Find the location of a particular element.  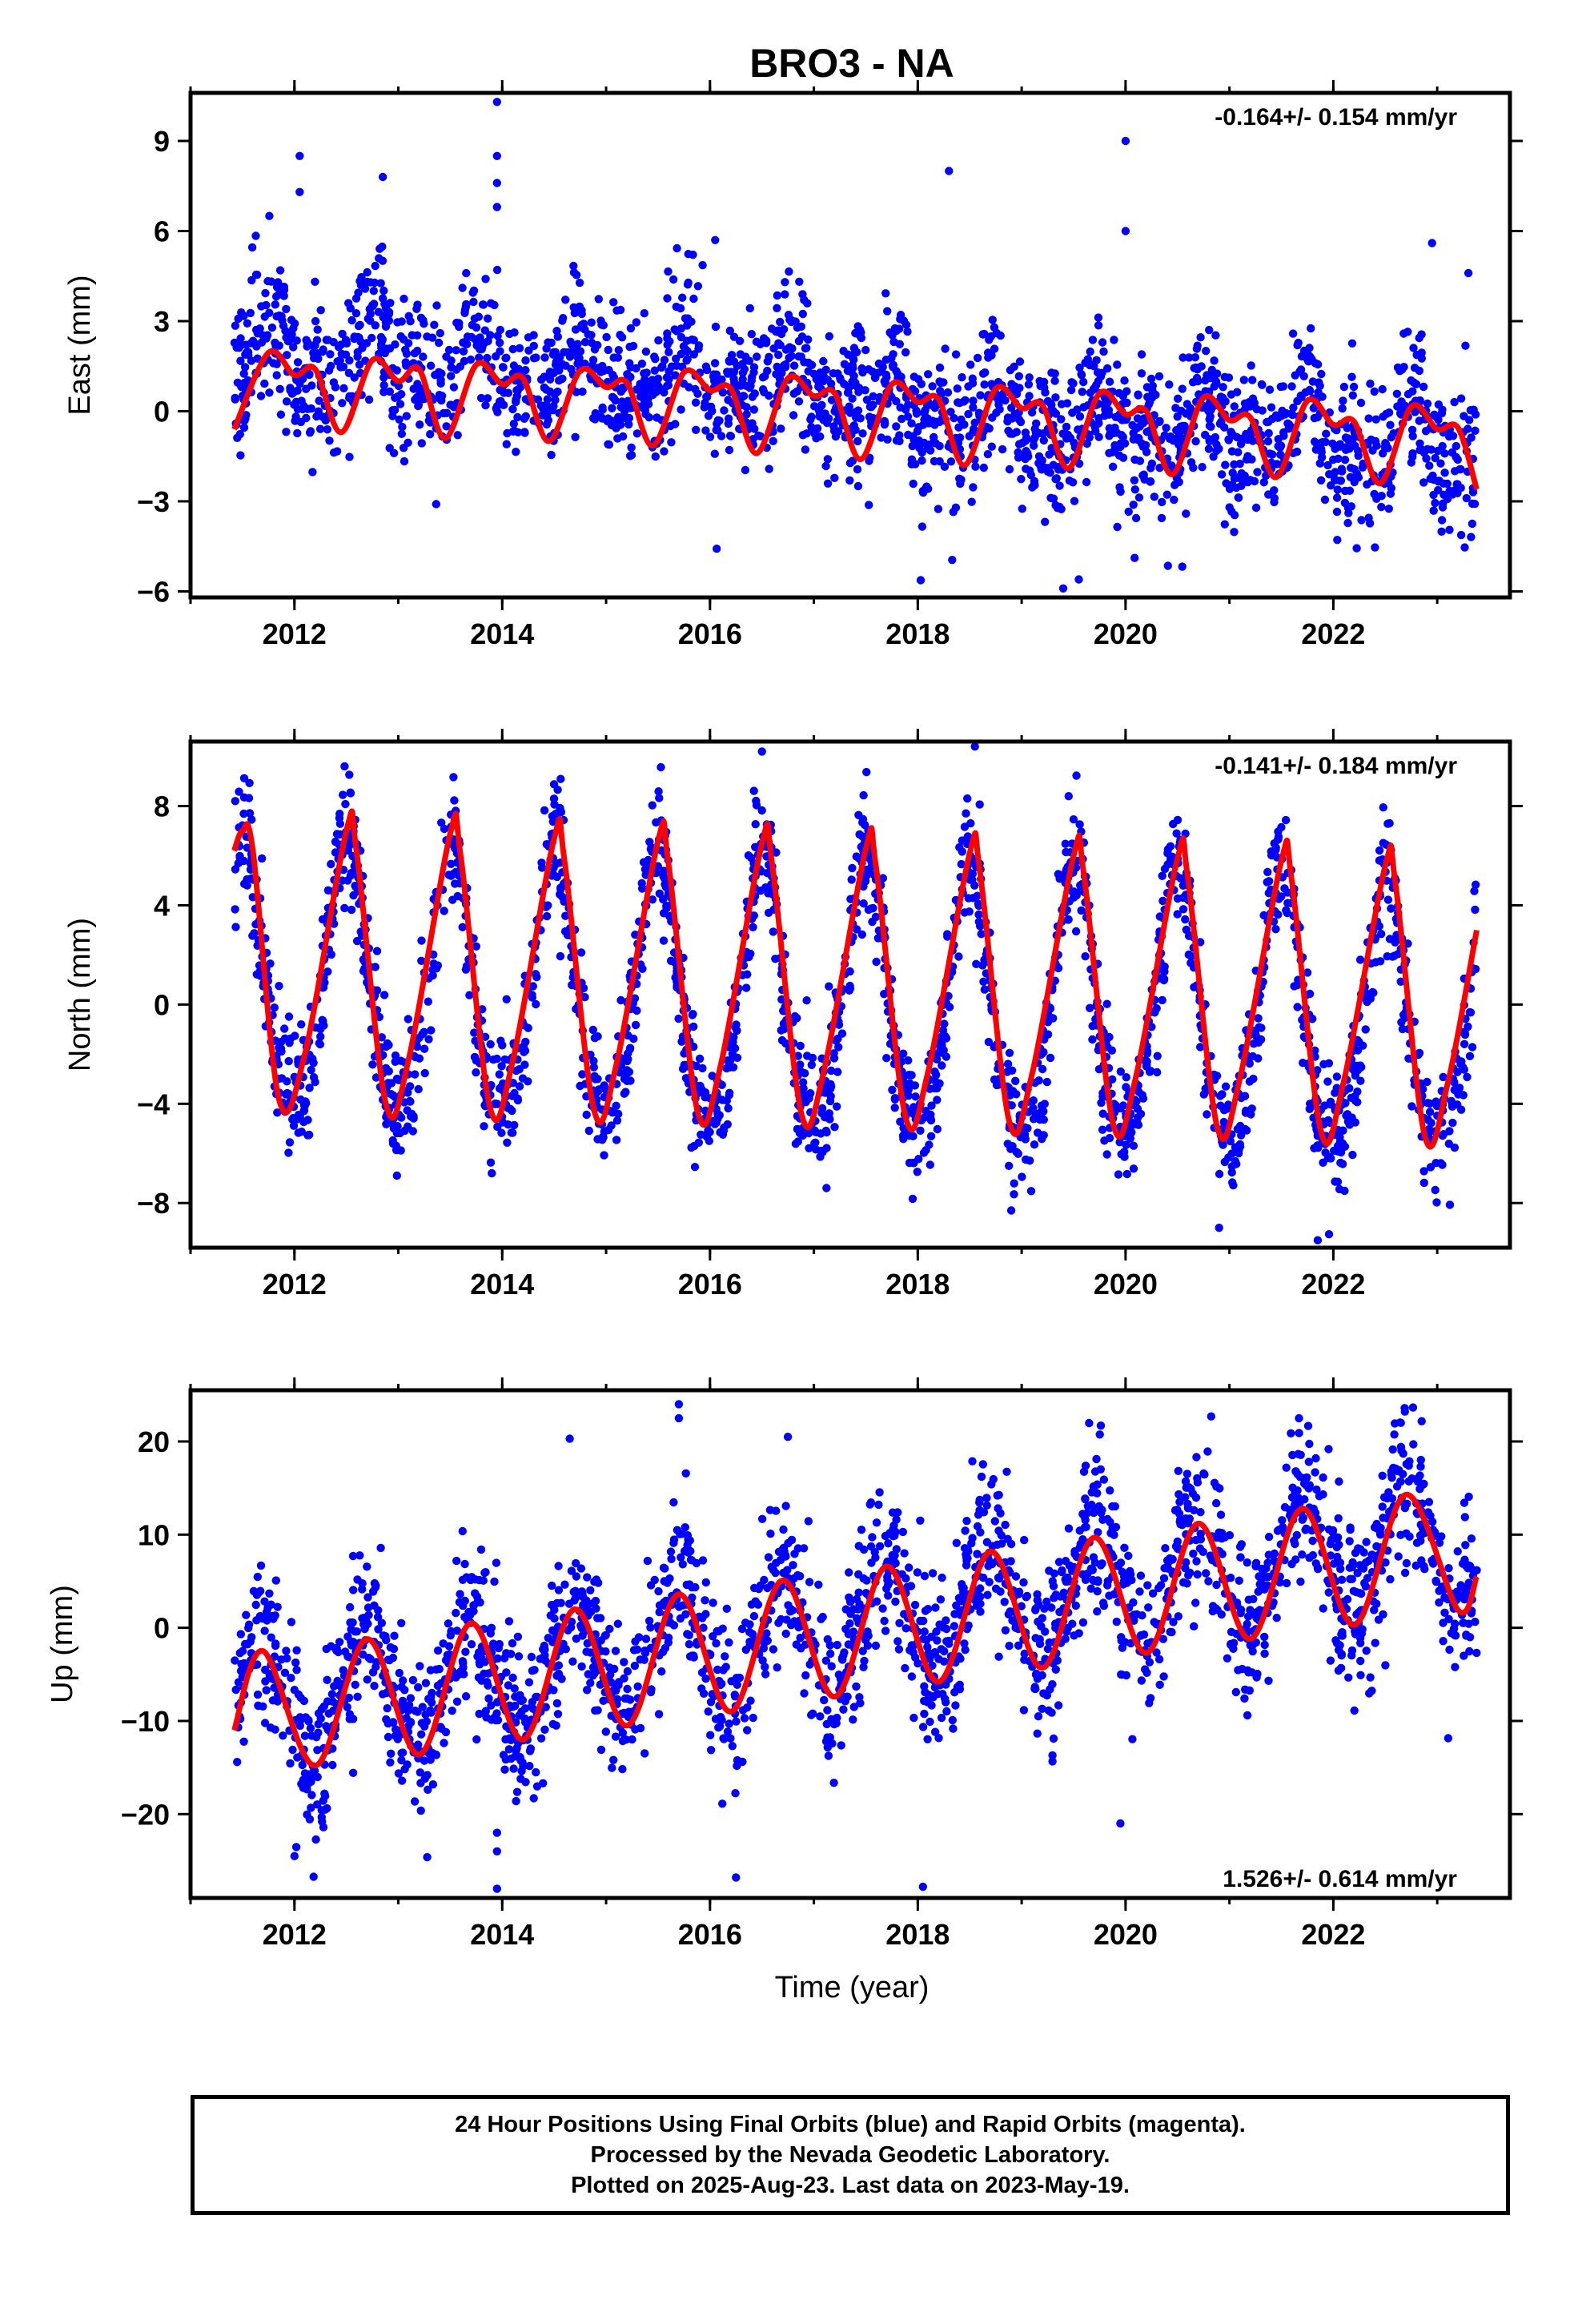

x-tick-label: 2018 is located at coordinates (918, 633).